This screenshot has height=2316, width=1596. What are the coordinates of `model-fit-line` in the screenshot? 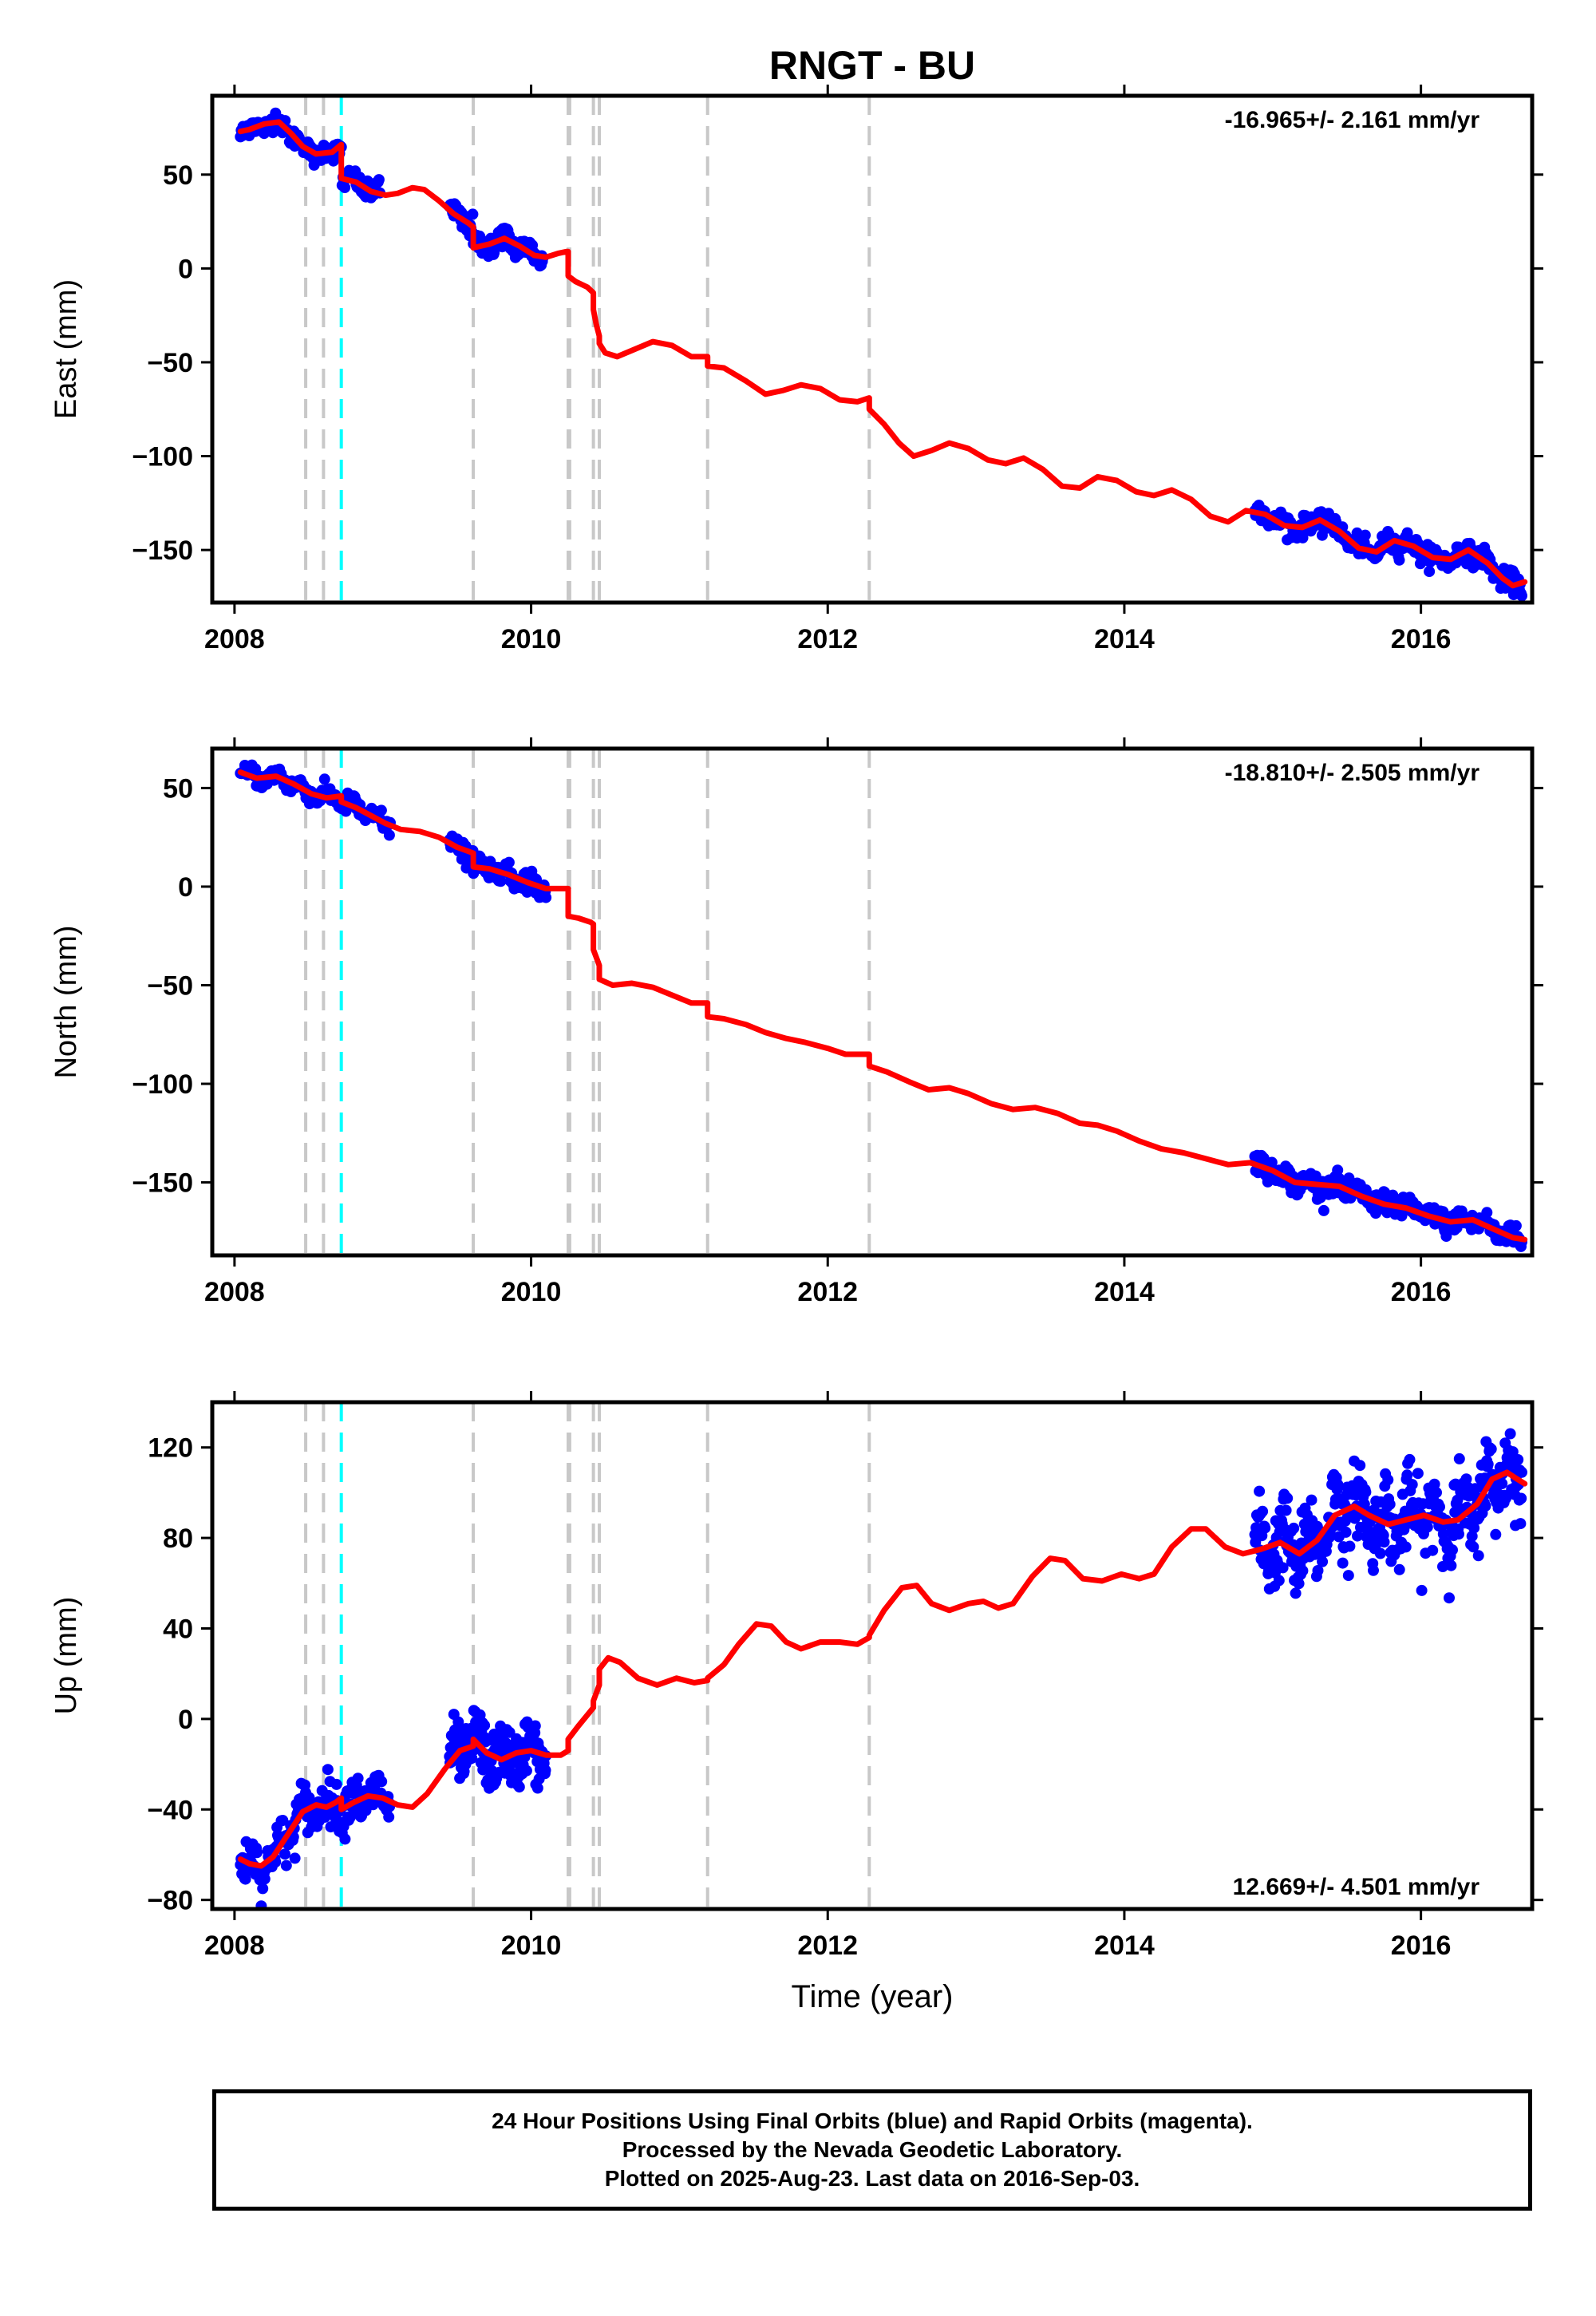 It's located at (883, 1669).